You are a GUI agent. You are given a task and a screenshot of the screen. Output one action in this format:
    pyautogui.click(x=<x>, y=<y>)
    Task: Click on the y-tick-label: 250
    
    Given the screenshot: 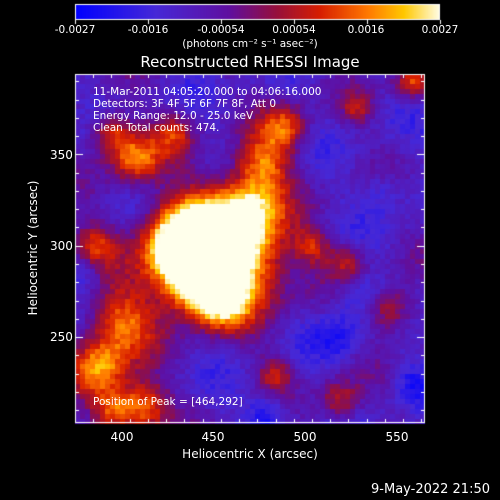 What is the action you would take?
    pyautogui.click(x=61, y=337)
    